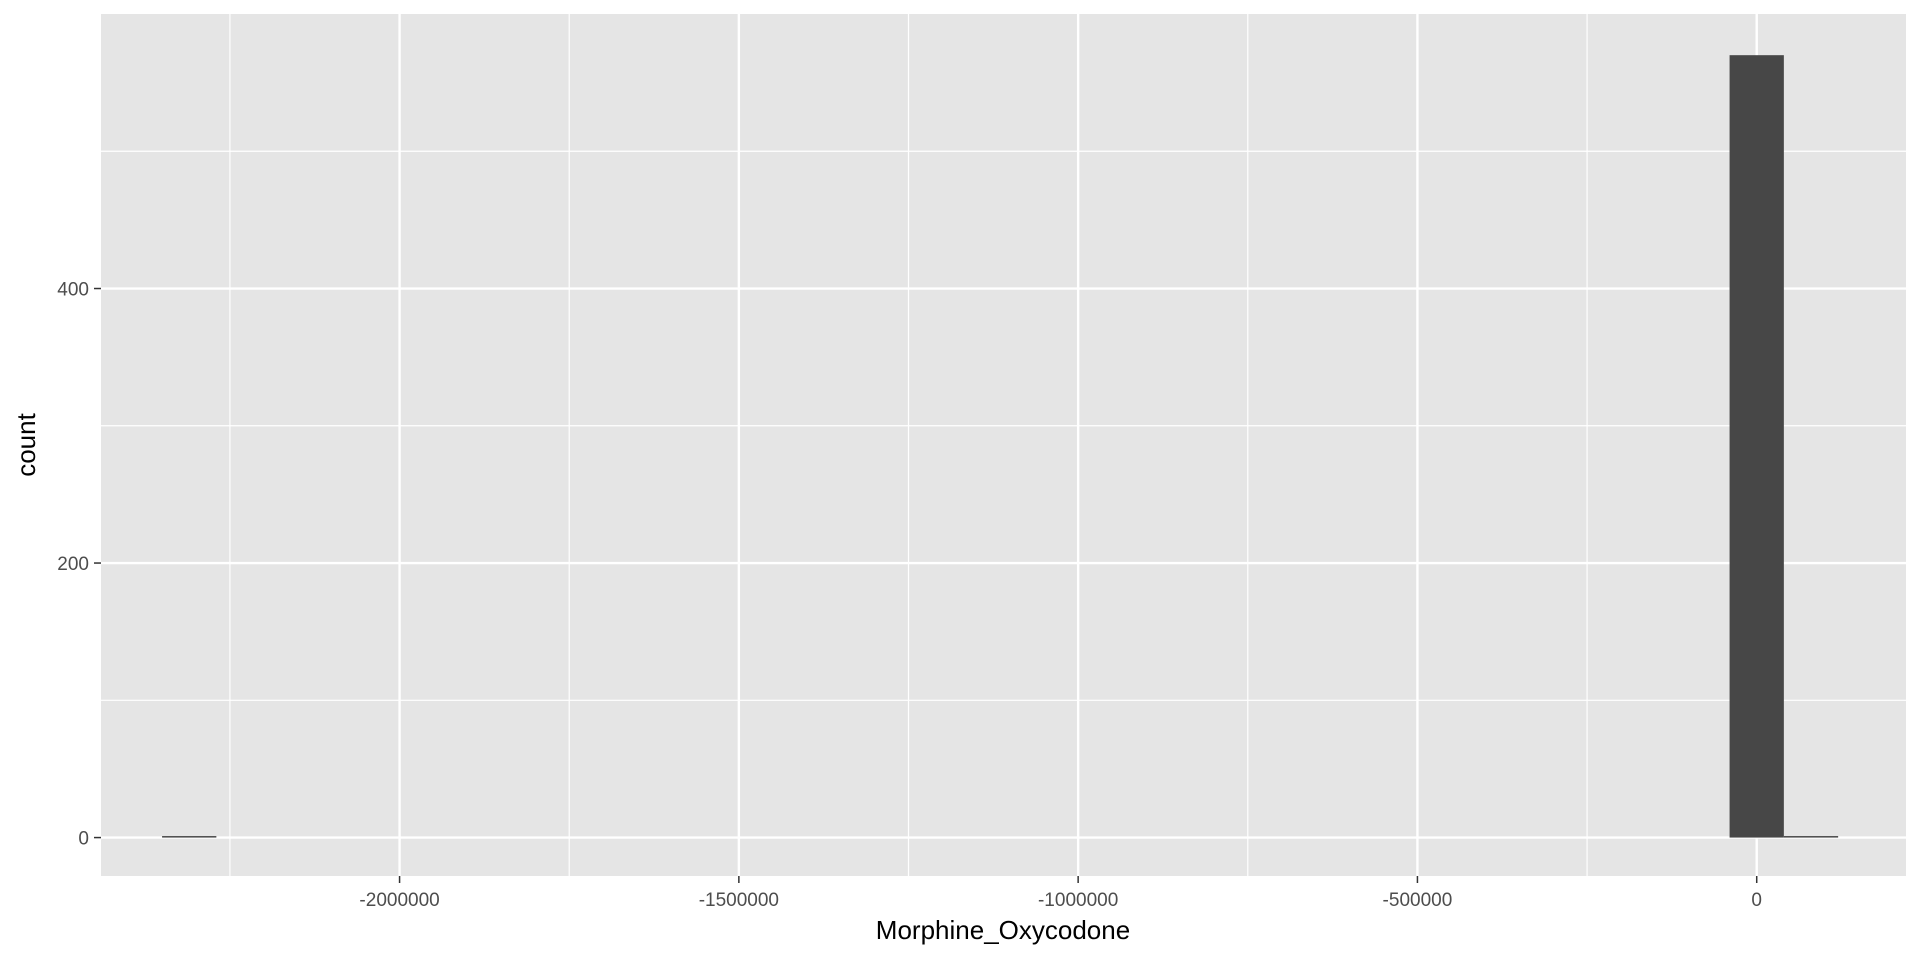  I want to click on x-axis-ticks: -2000000 -1500000 -1000000 -500000 0, so click(1060, 893).